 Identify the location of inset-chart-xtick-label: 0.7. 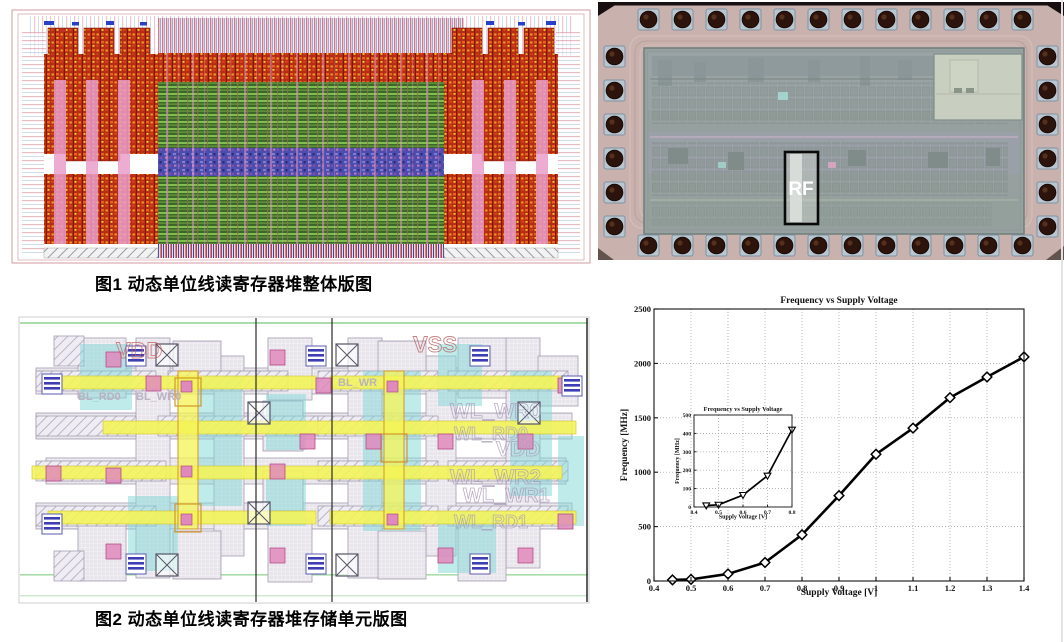
(767, 513).